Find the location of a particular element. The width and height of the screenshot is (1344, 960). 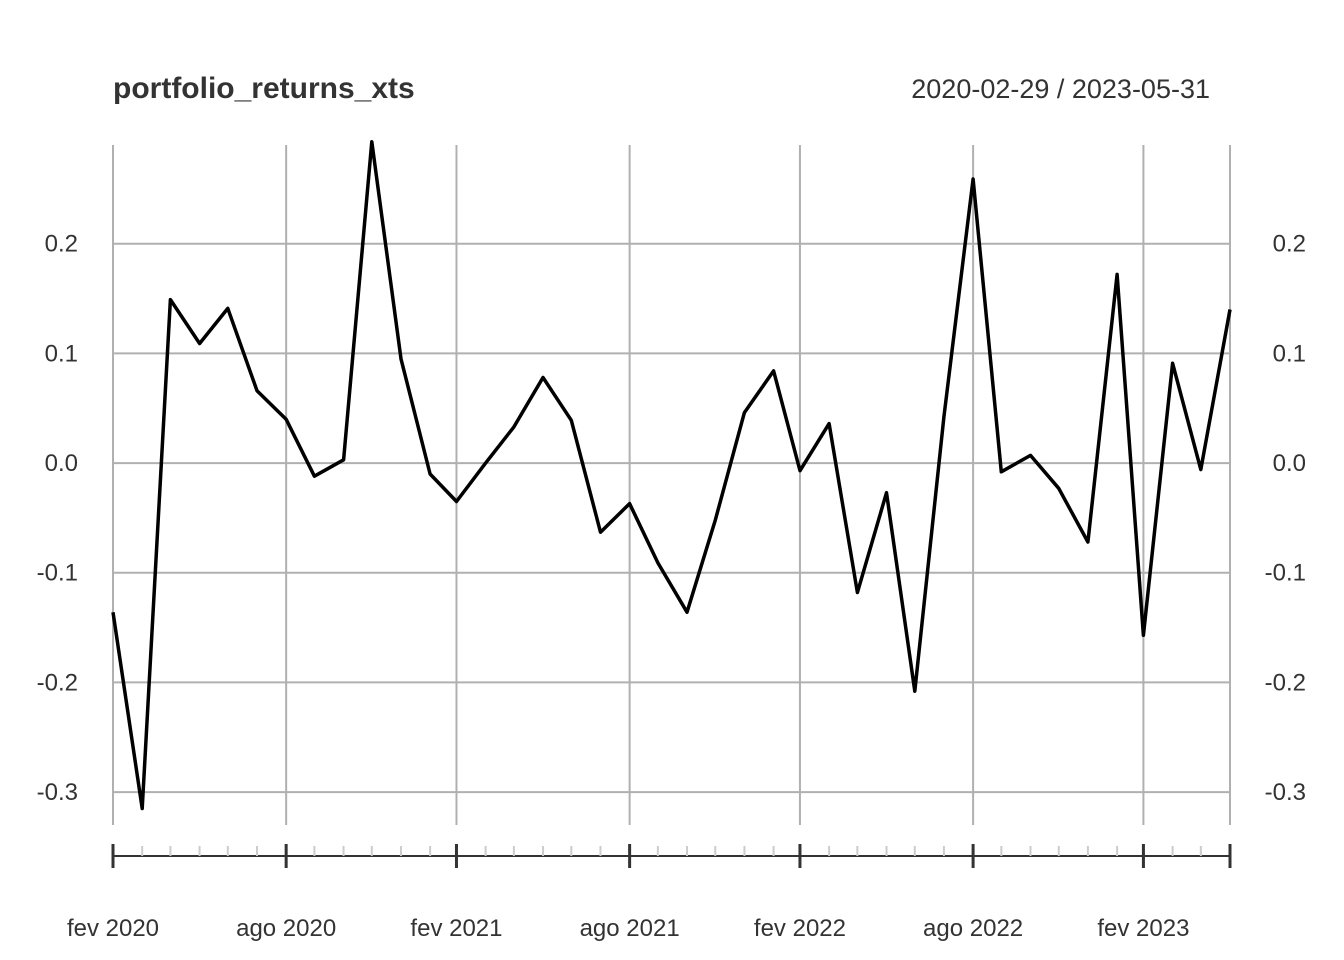

y-tick-label-left: -0.3 is located at coordinates (57, 792).